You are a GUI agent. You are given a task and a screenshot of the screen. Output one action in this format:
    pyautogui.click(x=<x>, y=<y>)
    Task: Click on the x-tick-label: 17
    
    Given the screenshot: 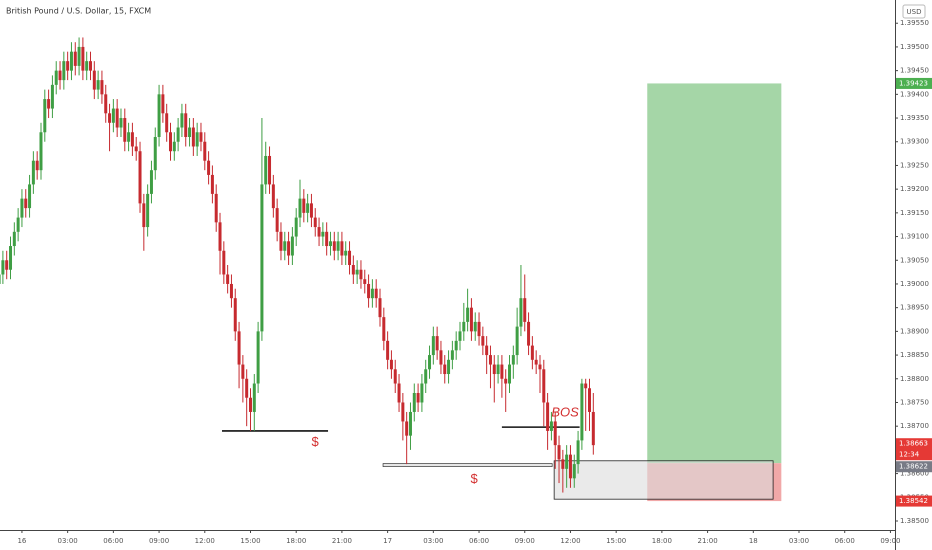 What is the action you would take?
    pyautogui.click(x=387, y=541)
    